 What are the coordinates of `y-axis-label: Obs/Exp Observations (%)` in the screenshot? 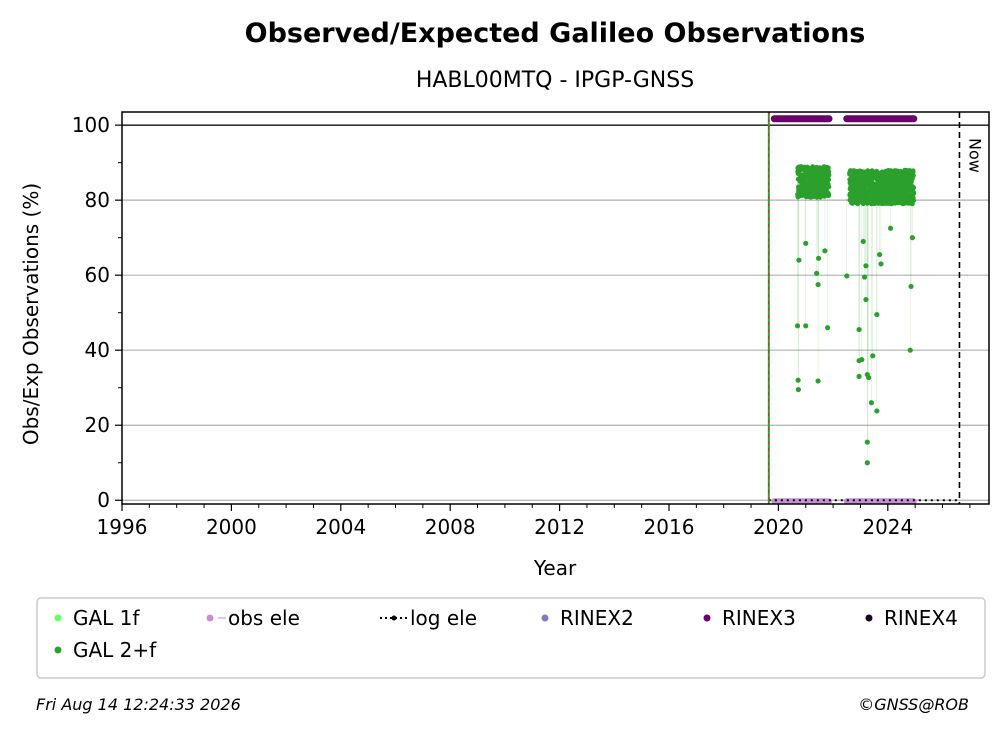 It's located at (31, 314).